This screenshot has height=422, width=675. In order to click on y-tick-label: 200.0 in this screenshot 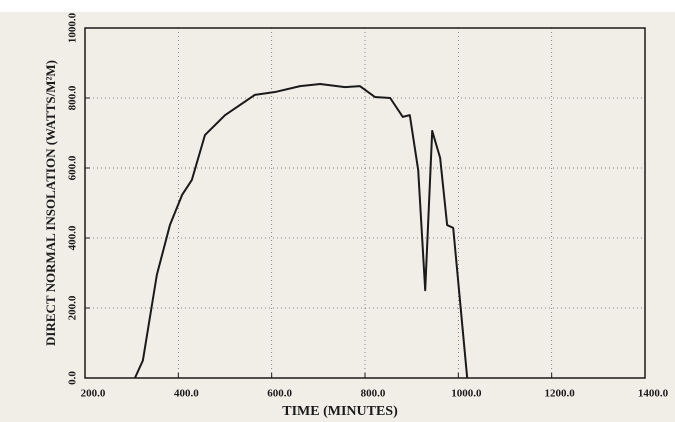, I will do `click(73, 307)`.